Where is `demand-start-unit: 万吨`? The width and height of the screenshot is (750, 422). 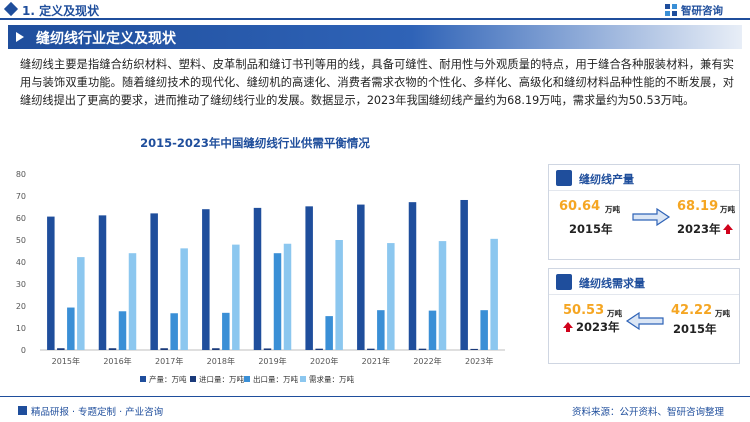
demand-start-unit: 万吨 is located at coordinates (722, 313).